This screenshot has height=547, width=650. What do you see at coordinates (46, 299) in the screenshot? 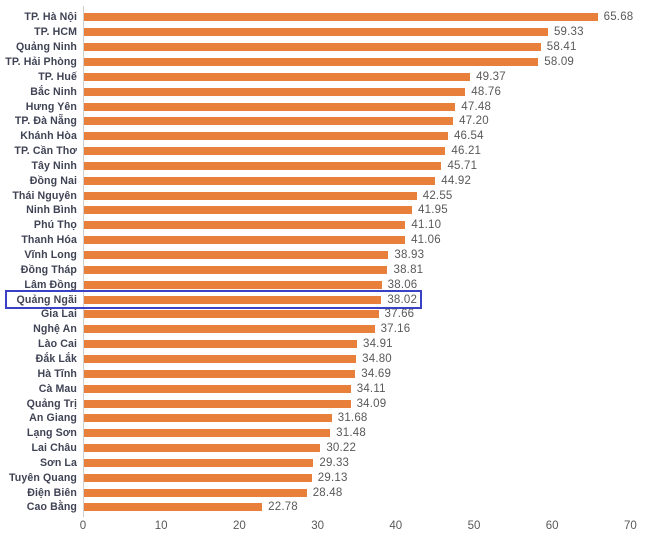
I see `category-label: Quảng Ngãi` at bounding box center [46, 299].